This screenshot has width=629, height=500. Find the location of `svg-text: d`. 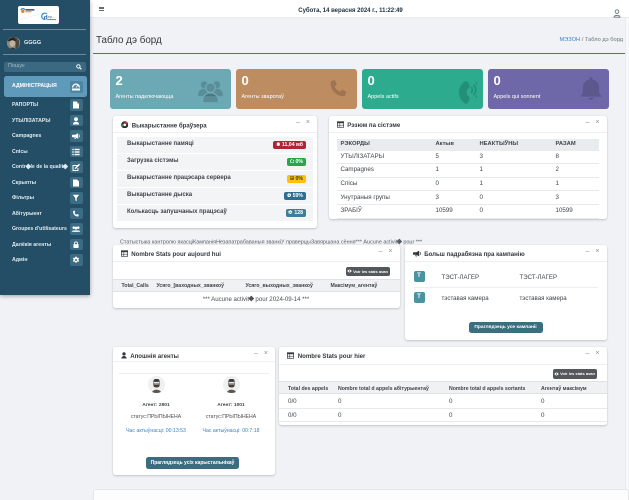

svg-text: d is located at coordinates (46, 18).